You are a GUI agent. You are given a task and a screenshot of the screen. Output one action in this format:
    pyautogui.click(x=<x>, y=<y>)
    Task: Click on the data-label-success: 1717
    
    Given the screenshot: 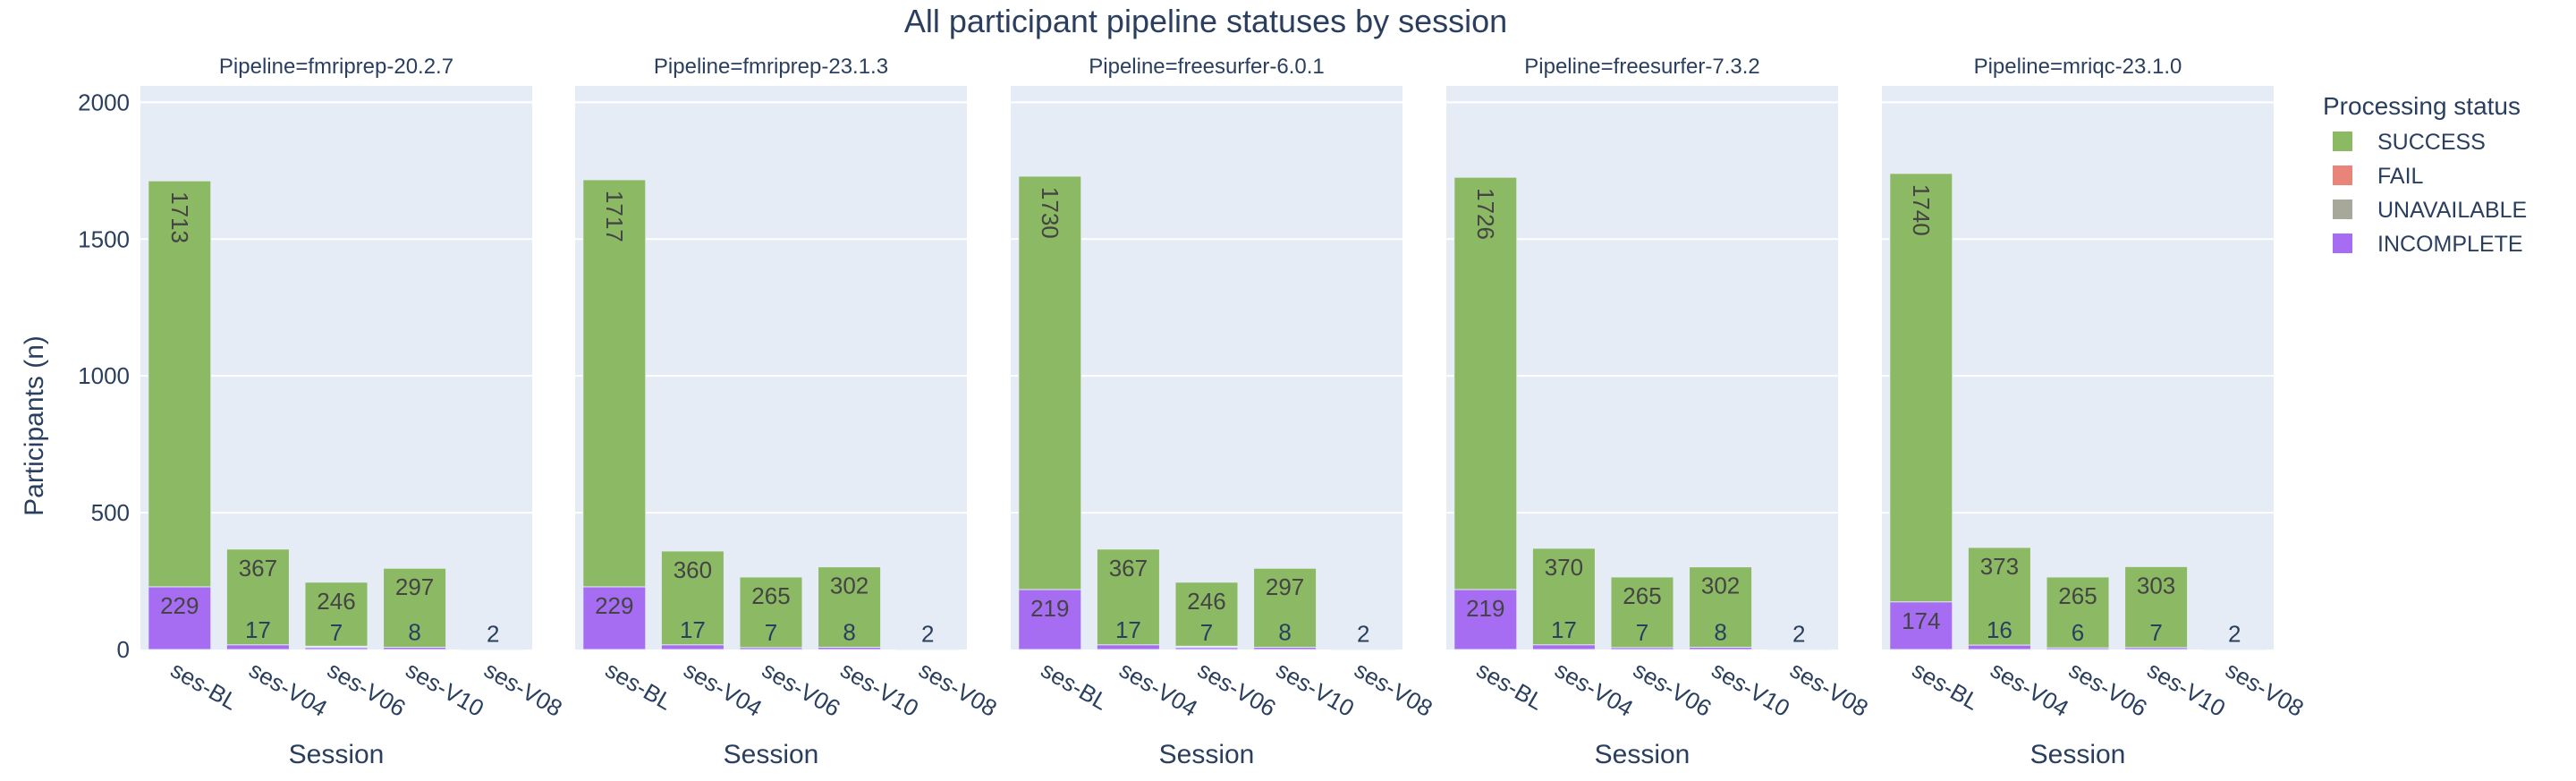 What is the action you would take?
    pyautogui.click(x=614, y=216)
    